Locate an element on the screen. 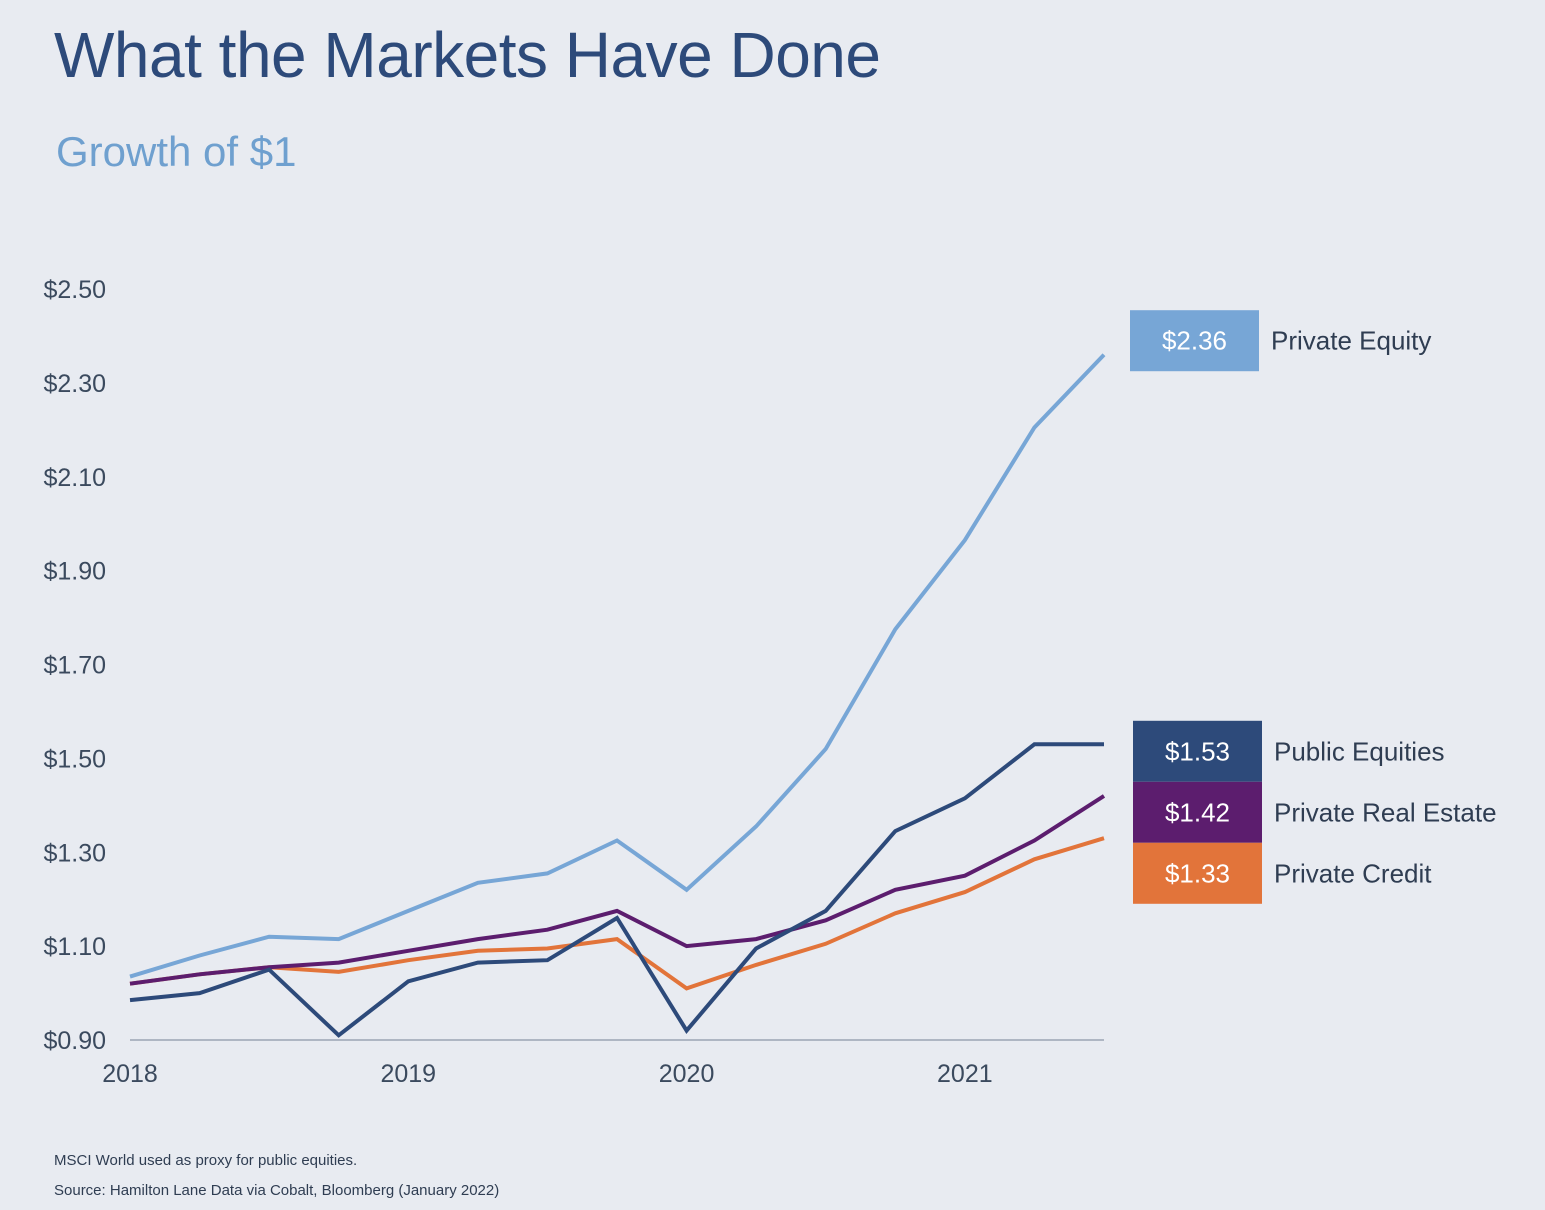  y-tick-label: $1.90 is located at coordinates (74, 572).